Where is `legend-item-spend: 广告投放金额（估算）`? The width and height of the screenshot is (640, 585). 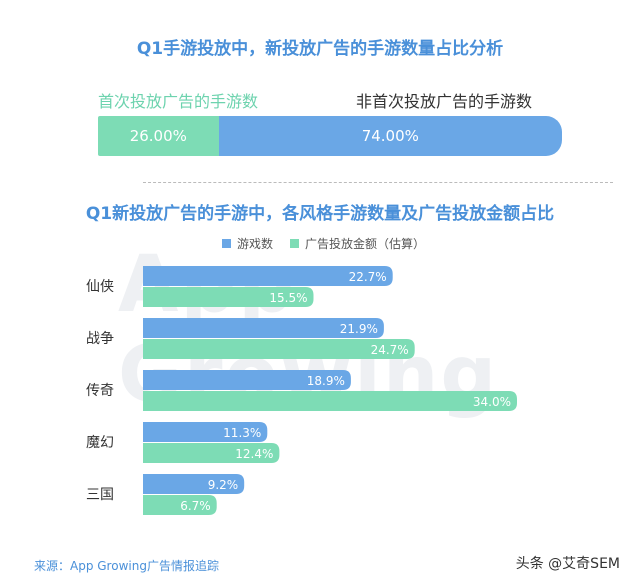 legend-item-spend: 广告投放金额（估算） is located at coordinates (357, 243).